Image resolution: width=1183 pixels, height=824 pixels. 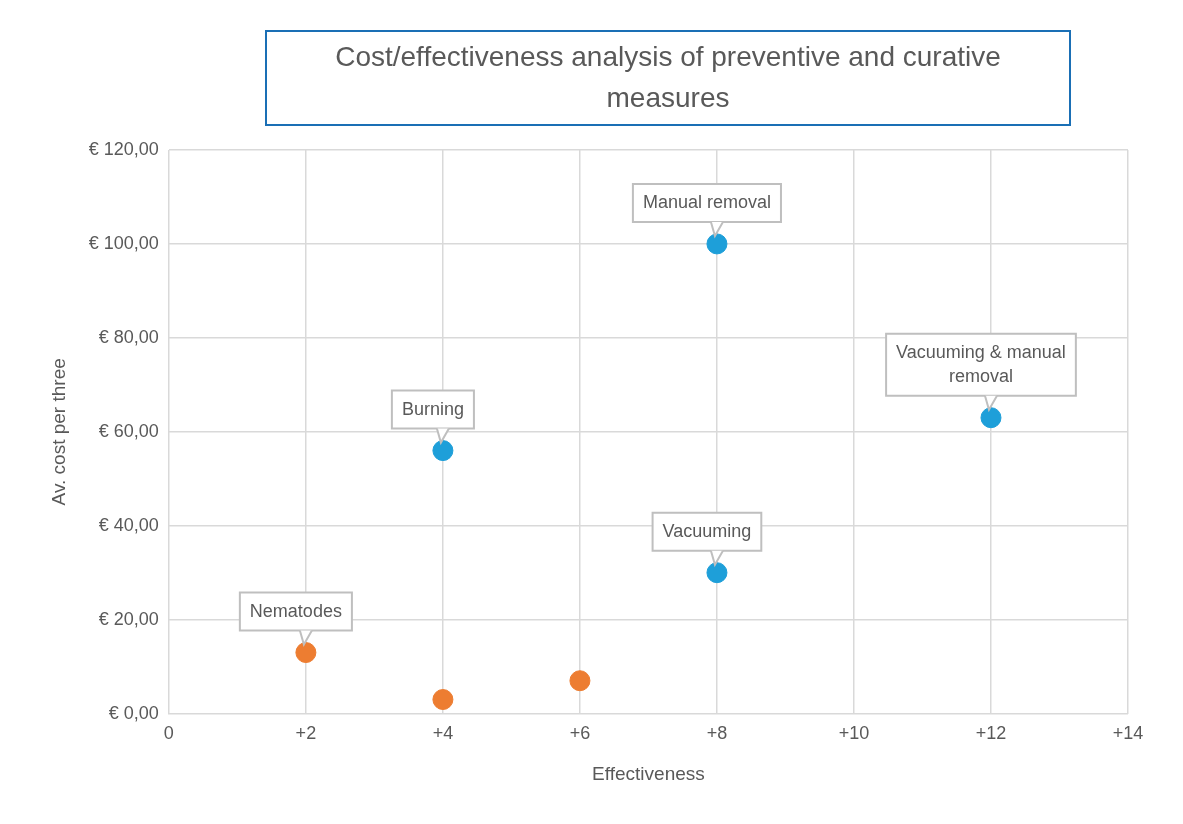 What do you see at coordinates (854, 733) in the screenshot?
I see `x-tick-label: +10` at bounding box center [854, 733].